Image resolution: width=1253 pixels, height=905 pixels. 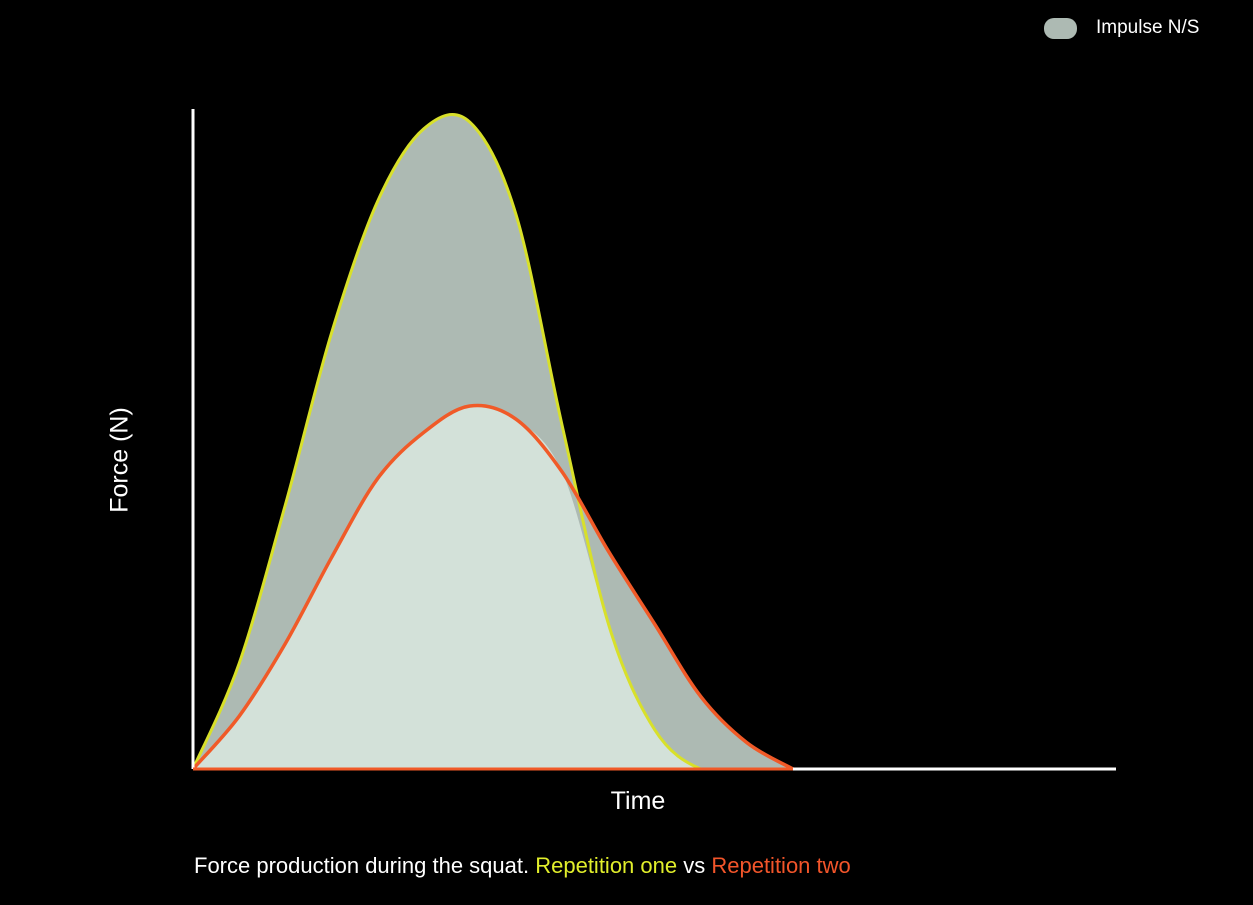 What do you see at coordinates (606, 865) in the screenshot?
I see `caption-series-one: Repetition one` at bounding box center [606, 865].